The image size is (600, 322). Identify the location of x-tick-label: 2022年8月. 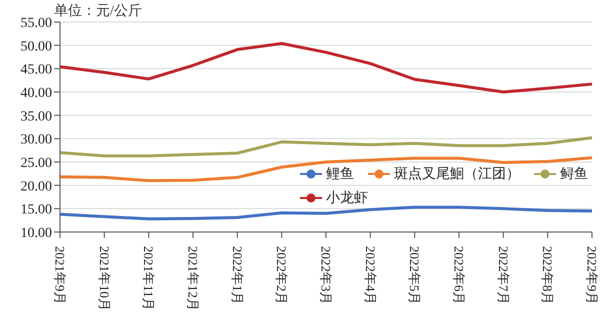
(548, 275).